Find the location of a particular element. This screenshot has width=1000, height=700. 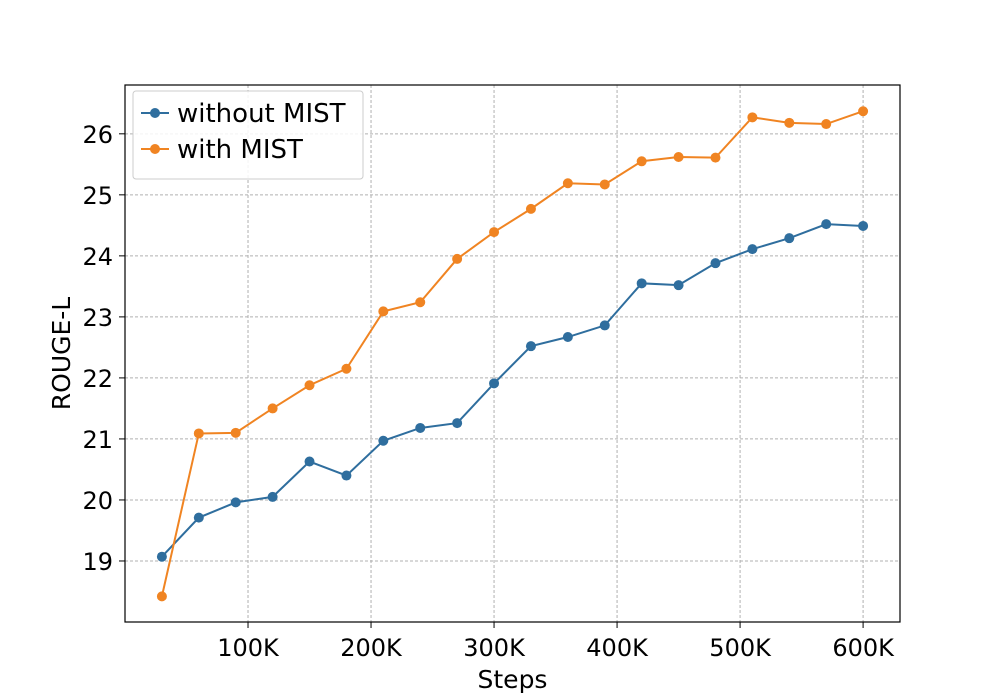

legend: without MIST with MIST is located at coordinates (248, 135).